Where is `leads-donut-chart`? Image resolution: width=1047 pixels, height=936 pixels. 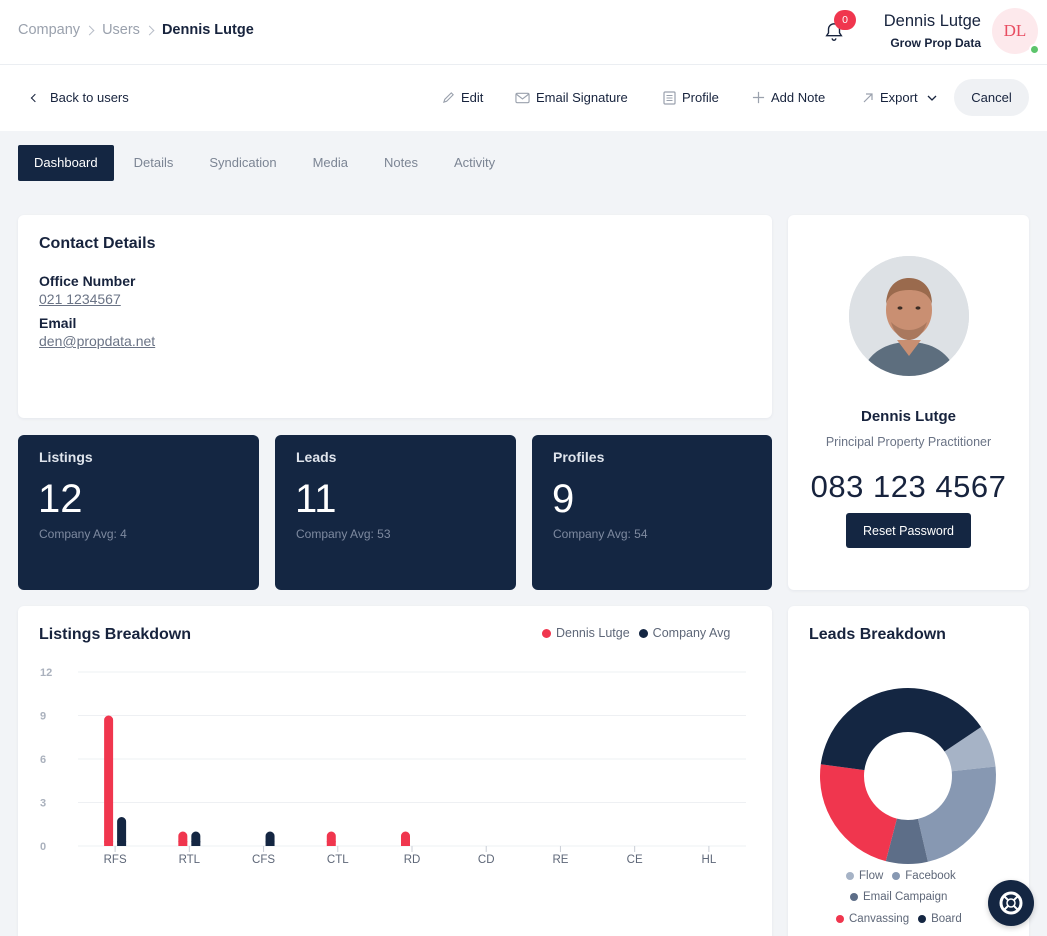 leads-donut-chart is located at coordinates (908, 776).